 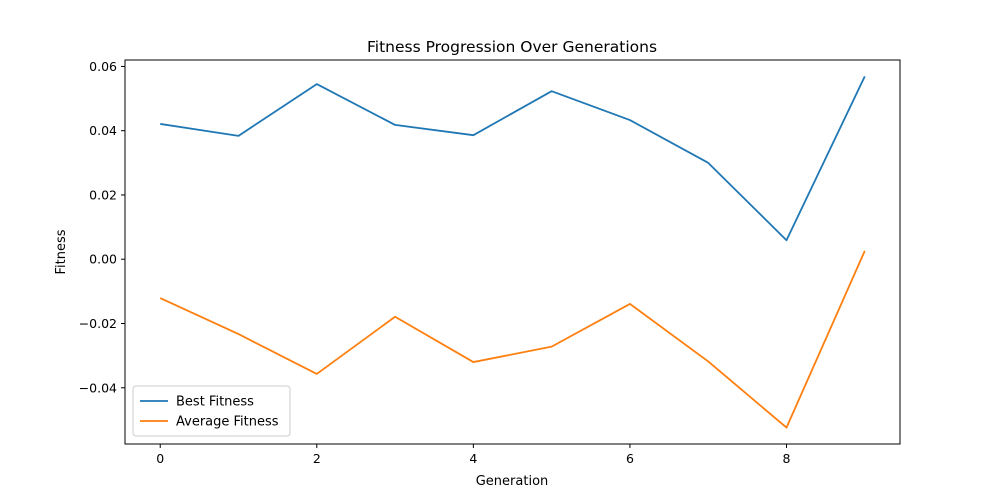 I want to click on x-tick-label: 8, so click(x=787, y=458).